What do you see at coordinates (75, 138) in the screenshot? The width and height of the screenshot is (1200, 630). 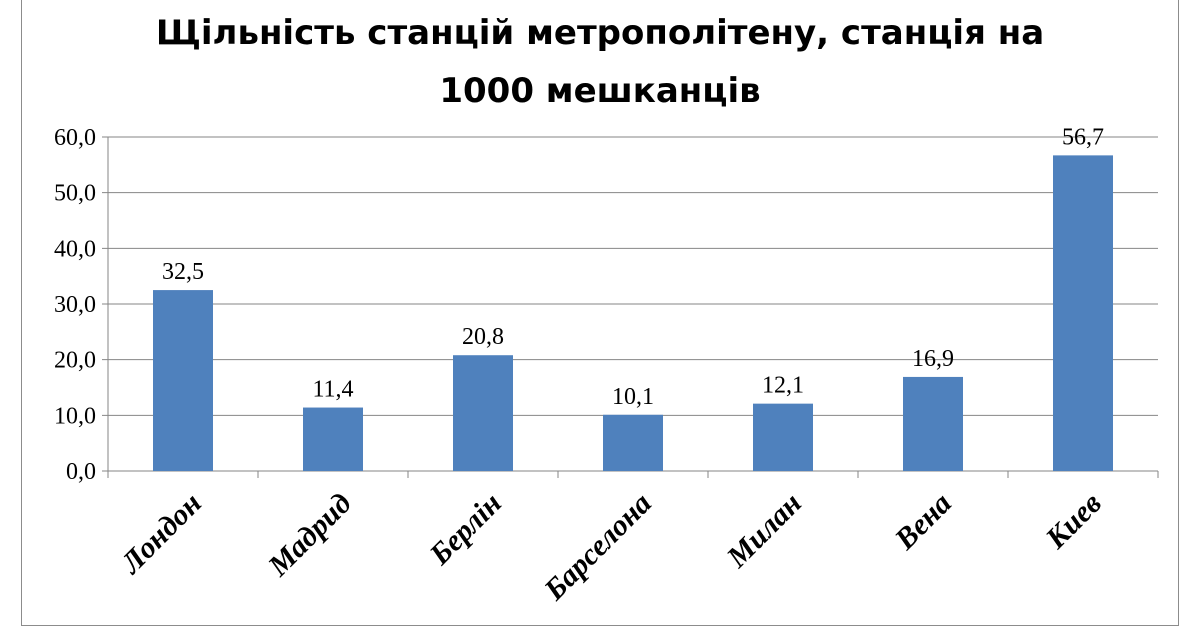 I see `y-tick-label: 60,0` at bounding box center [75, 138].